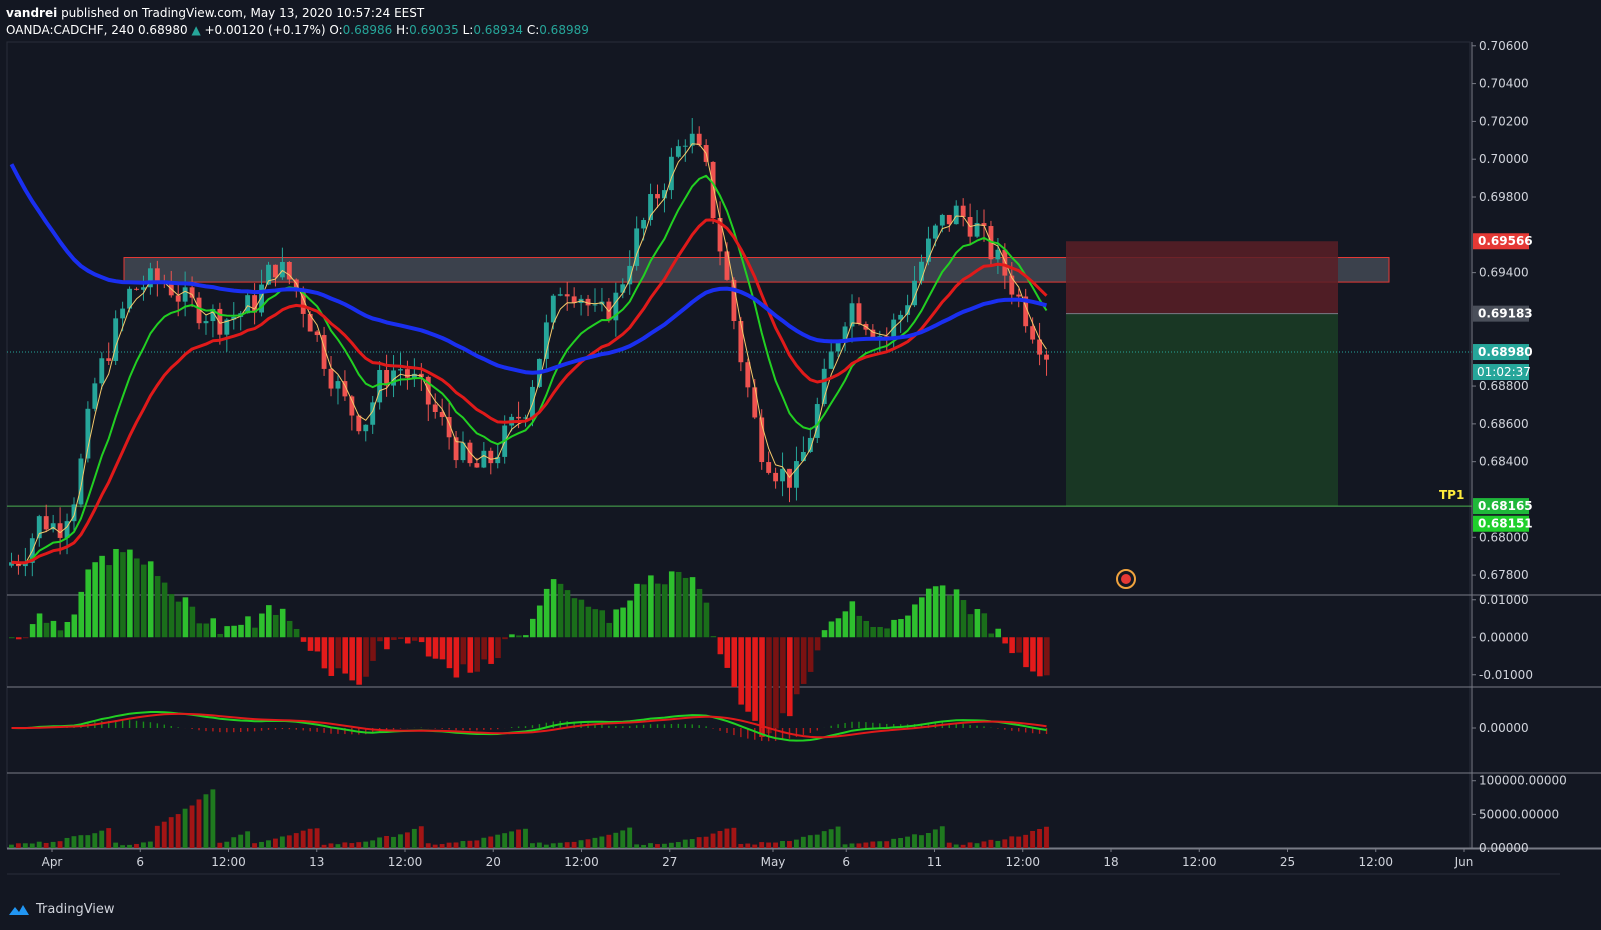 The width and height of the screenshot is (1601, 930). Describe the element at coordinates (533, 30) in the screenshot. I see `close-label: C:` at that location.